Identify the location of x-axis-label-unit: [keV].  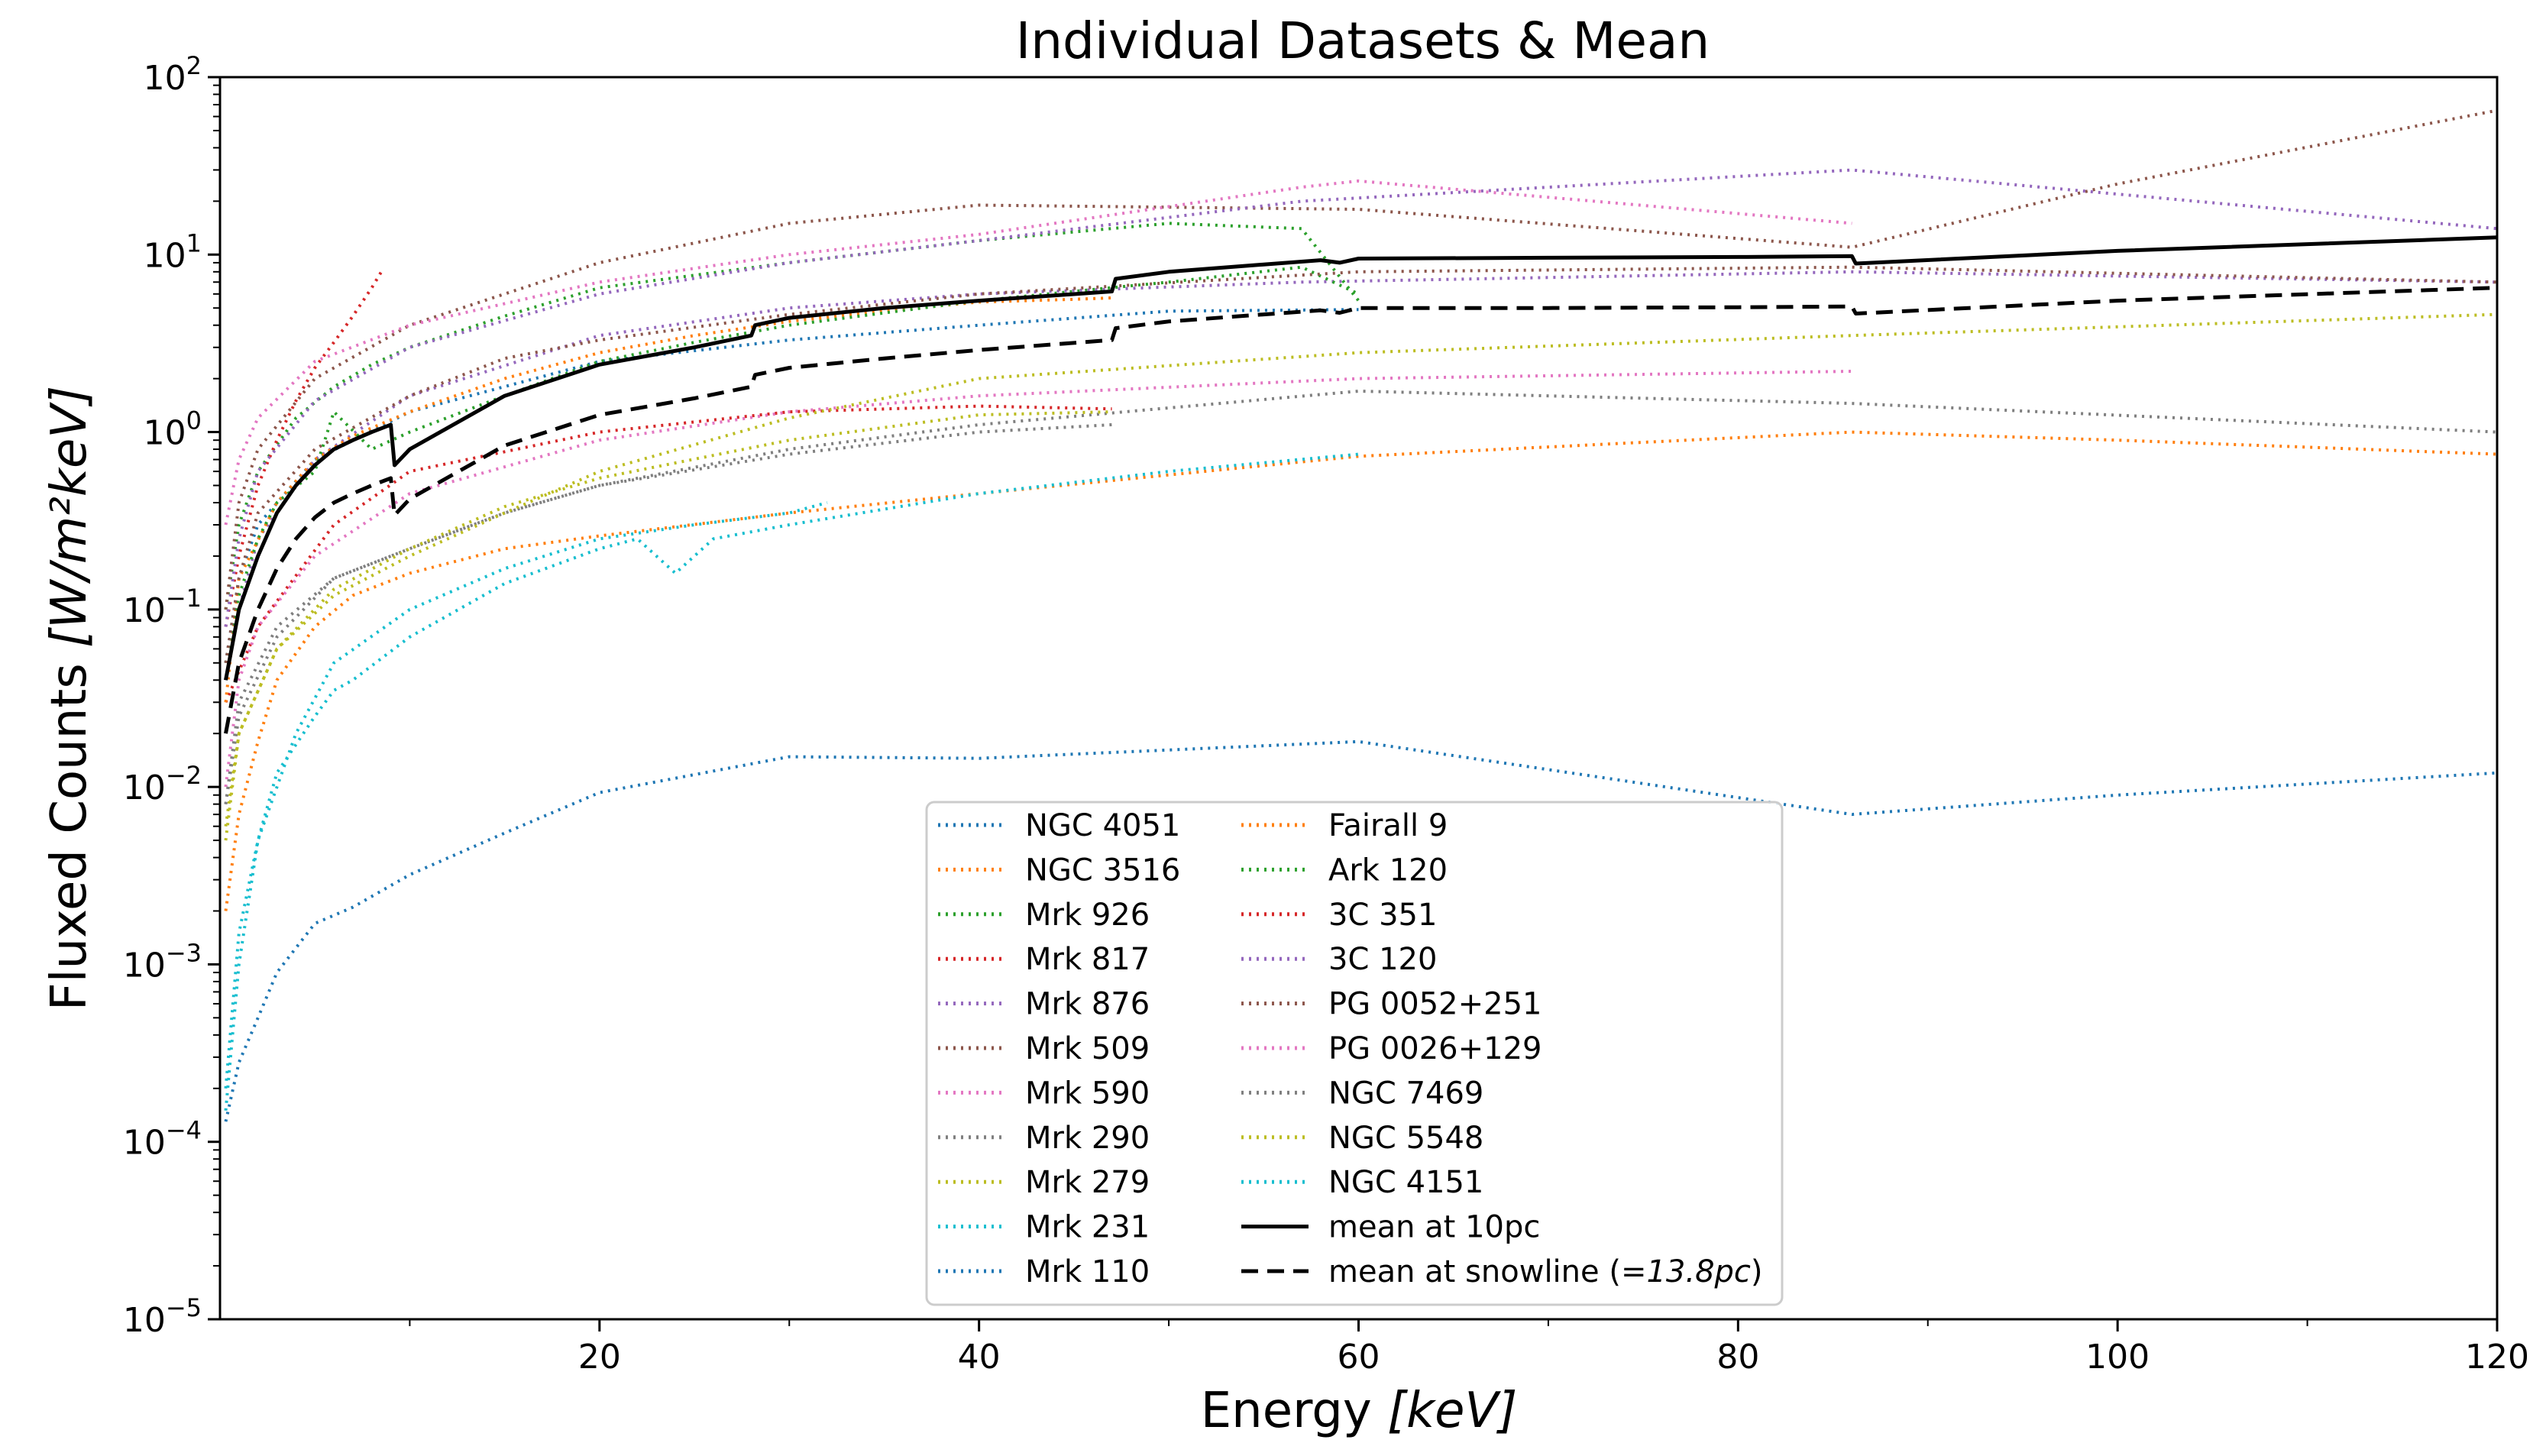
(1452, 1411).